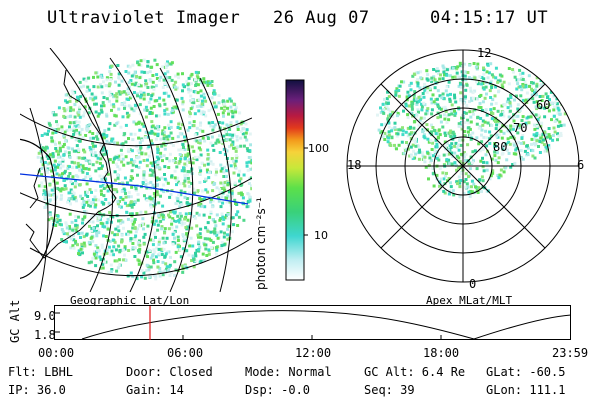 The height and width of the screenshot is (400, 600). I want to click on altitude-plot, so click(313, 322).